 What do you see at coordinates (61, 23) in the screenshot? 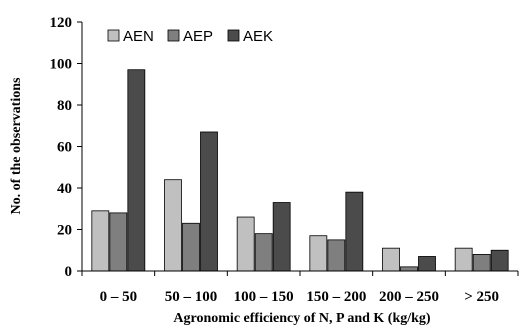
I see `y-tick-label: 120` at bounding box center [61, 23].